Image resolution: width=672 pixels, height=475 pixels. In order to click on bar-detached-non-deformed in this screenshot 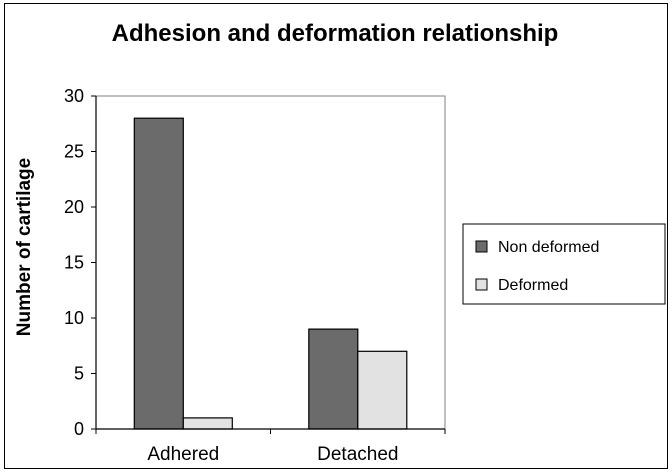, I will do `click(333, 379)`.